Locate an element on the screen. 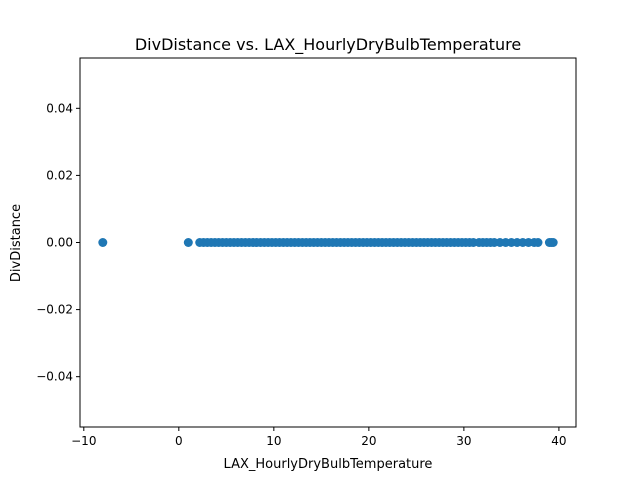 Image resolution: width=640 pixels, height=480 pixels. y-tick-label: 0.02 is located at coordinates (59, 175).